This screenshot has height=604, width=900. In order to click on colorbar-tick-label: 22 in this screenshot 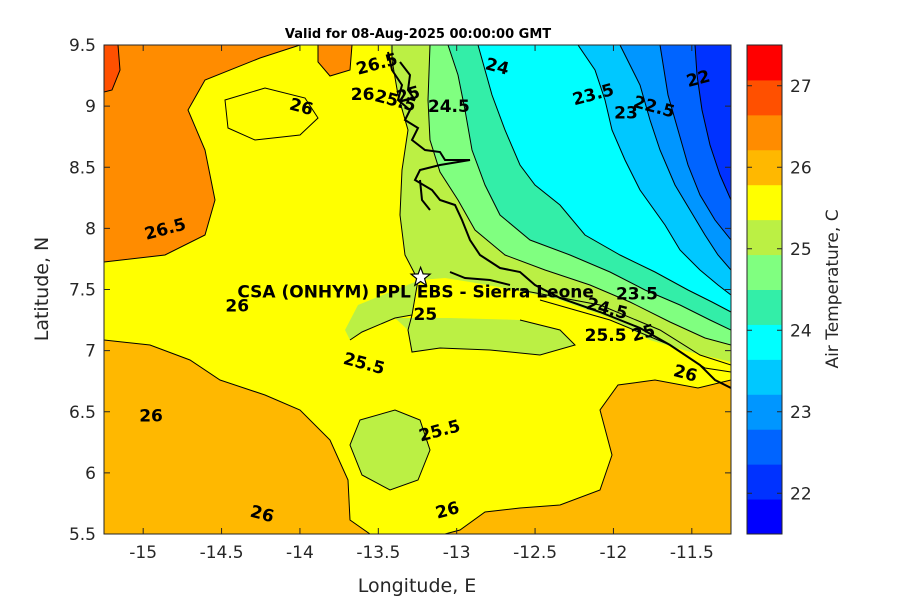, I will do `click(801, 494)`.